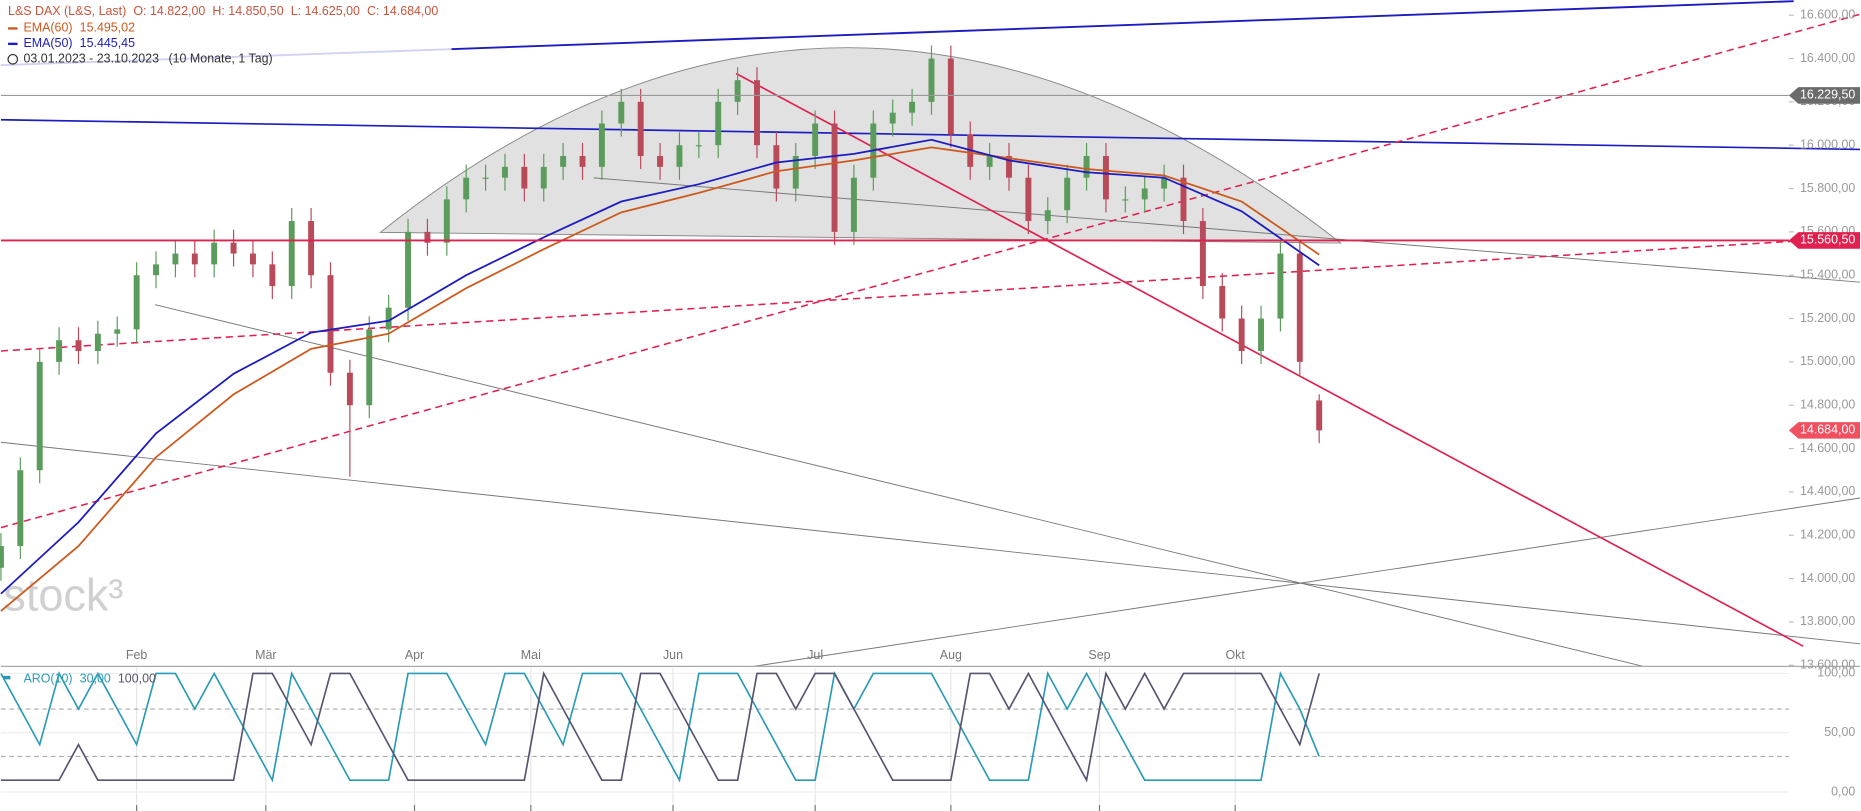 This screenshot has width=1861, height=811. I want to click on legend-name: EMA(50), so click(47, 43).